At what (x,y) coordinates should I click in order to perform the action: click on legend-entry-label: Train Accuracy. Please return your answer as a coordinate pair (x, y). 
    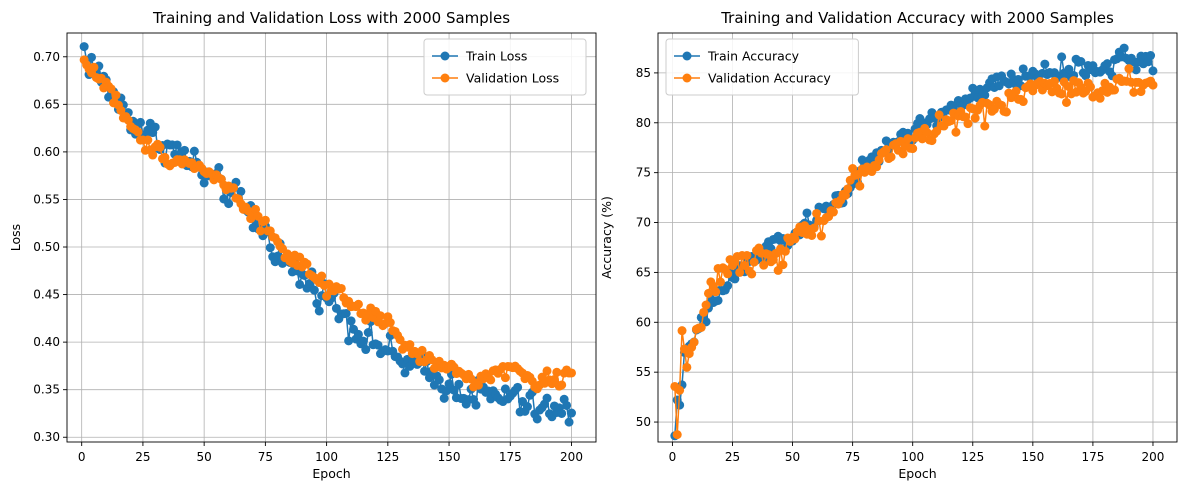
    Looking at the image, I should click on (753, 56).